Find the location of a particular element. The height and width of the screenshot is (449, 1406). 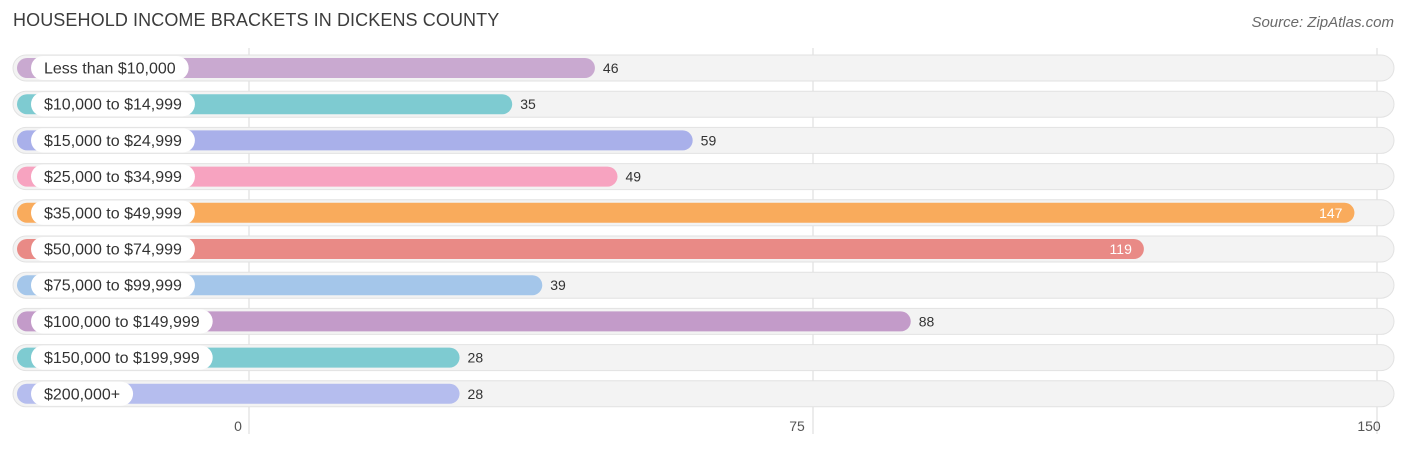

bar-row: $15,000 to $24,999 59 is located at coordinates (703, 140).